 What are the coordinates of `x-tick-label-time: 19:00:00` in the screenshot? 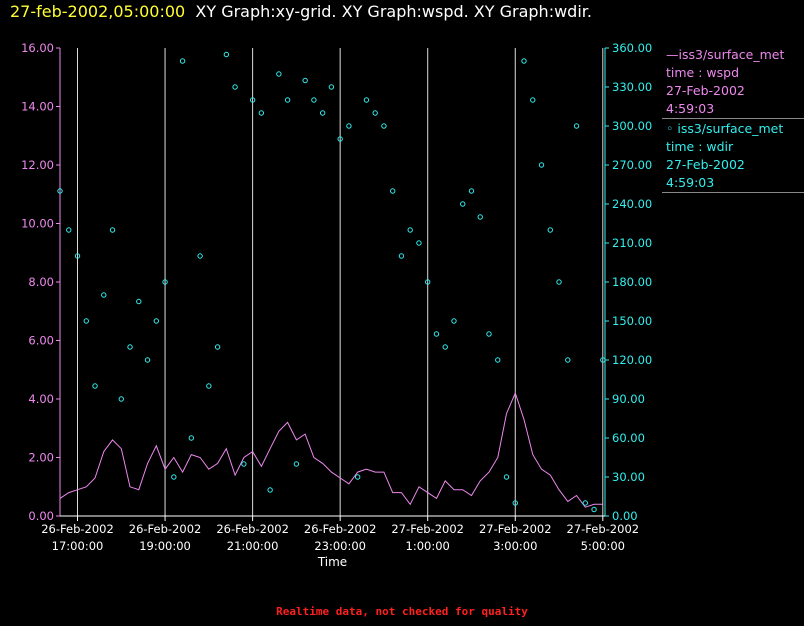 It's located at (165, 546).